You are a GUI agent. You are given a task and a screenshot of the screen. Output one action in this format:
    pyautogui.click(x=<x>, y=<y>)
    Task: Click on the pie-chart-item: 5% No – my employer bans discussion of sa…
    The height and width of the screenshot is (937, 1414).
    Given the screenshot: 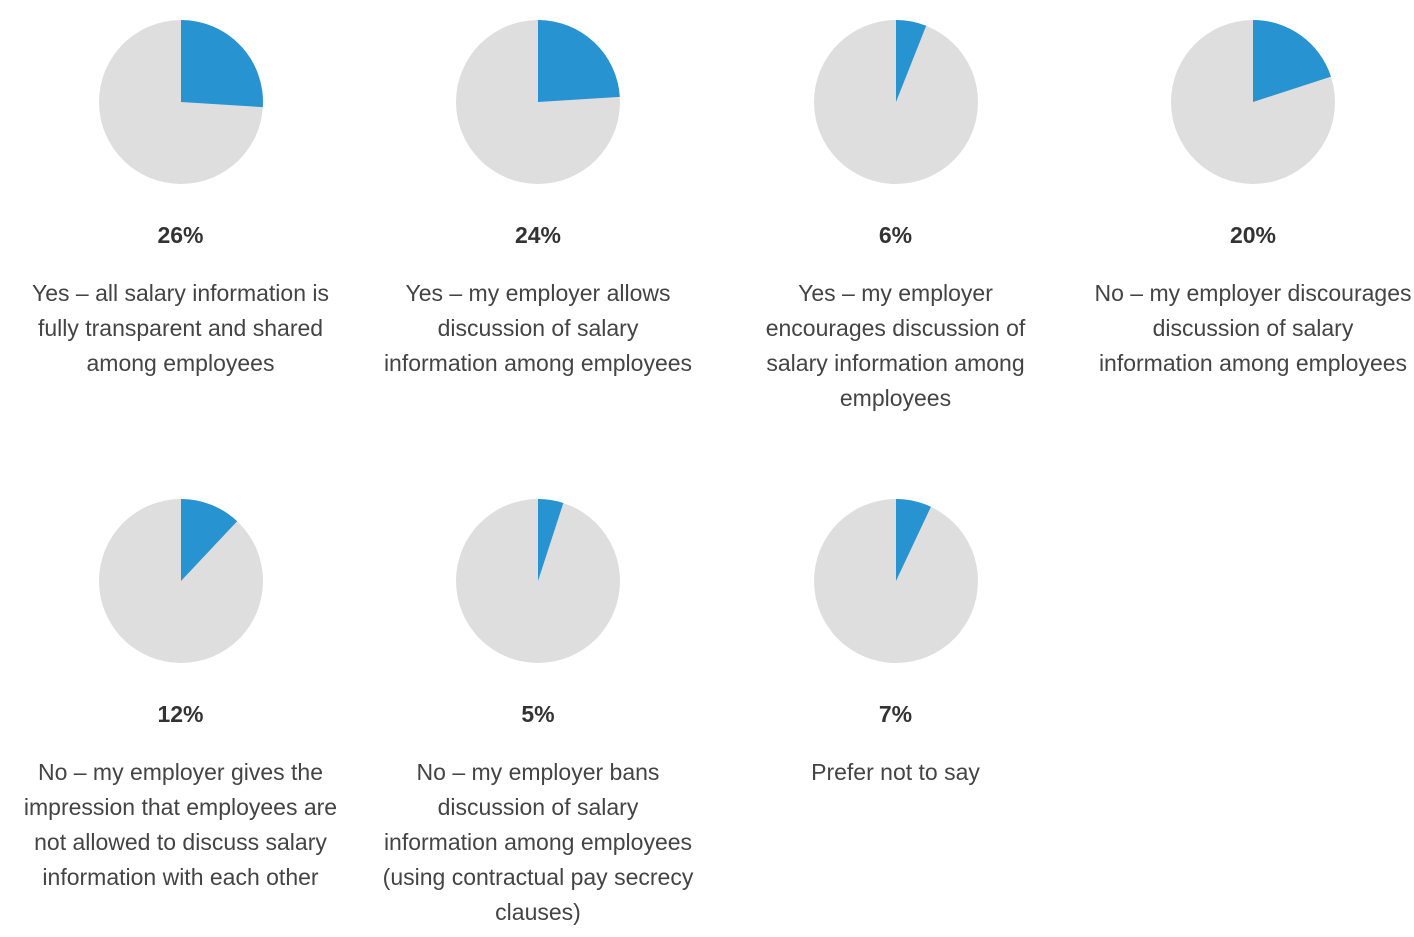 What is the action you would take?
    pyautogui.click(x=538, y=704)
    